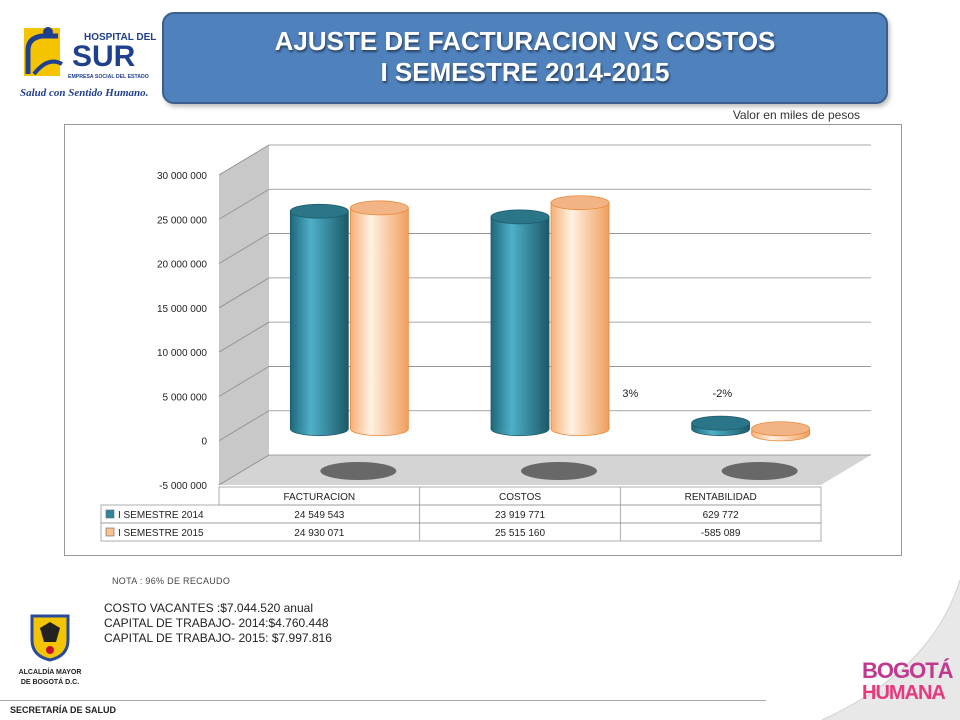 This screenshot has height=720, width=960. I want to click on bogota-humana-logo: BOGOTÁ HUMANA, so click(908, 685).